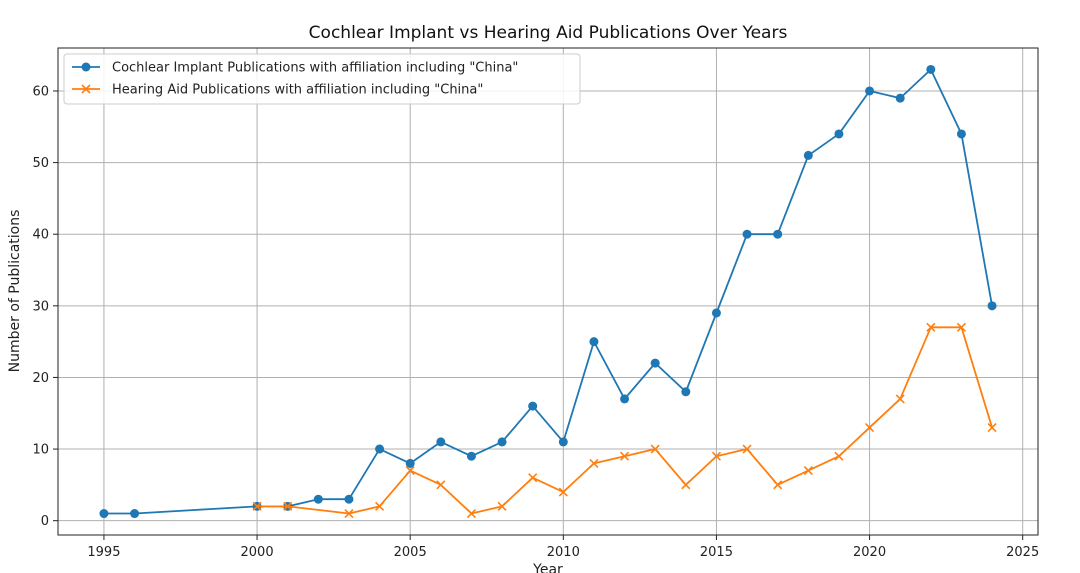  What do you see at coordinates (563, 552) in the screenshot?
I see `x-tick-label: 2010` at bounding box center [563, 552].